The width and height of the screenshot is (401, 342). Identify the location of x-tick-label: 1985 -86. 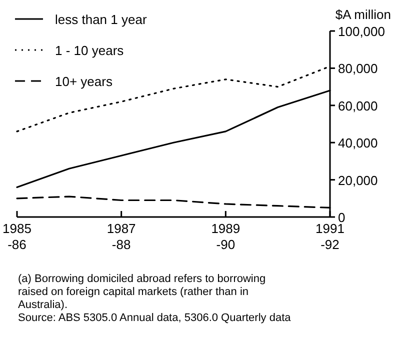
(17, 236).